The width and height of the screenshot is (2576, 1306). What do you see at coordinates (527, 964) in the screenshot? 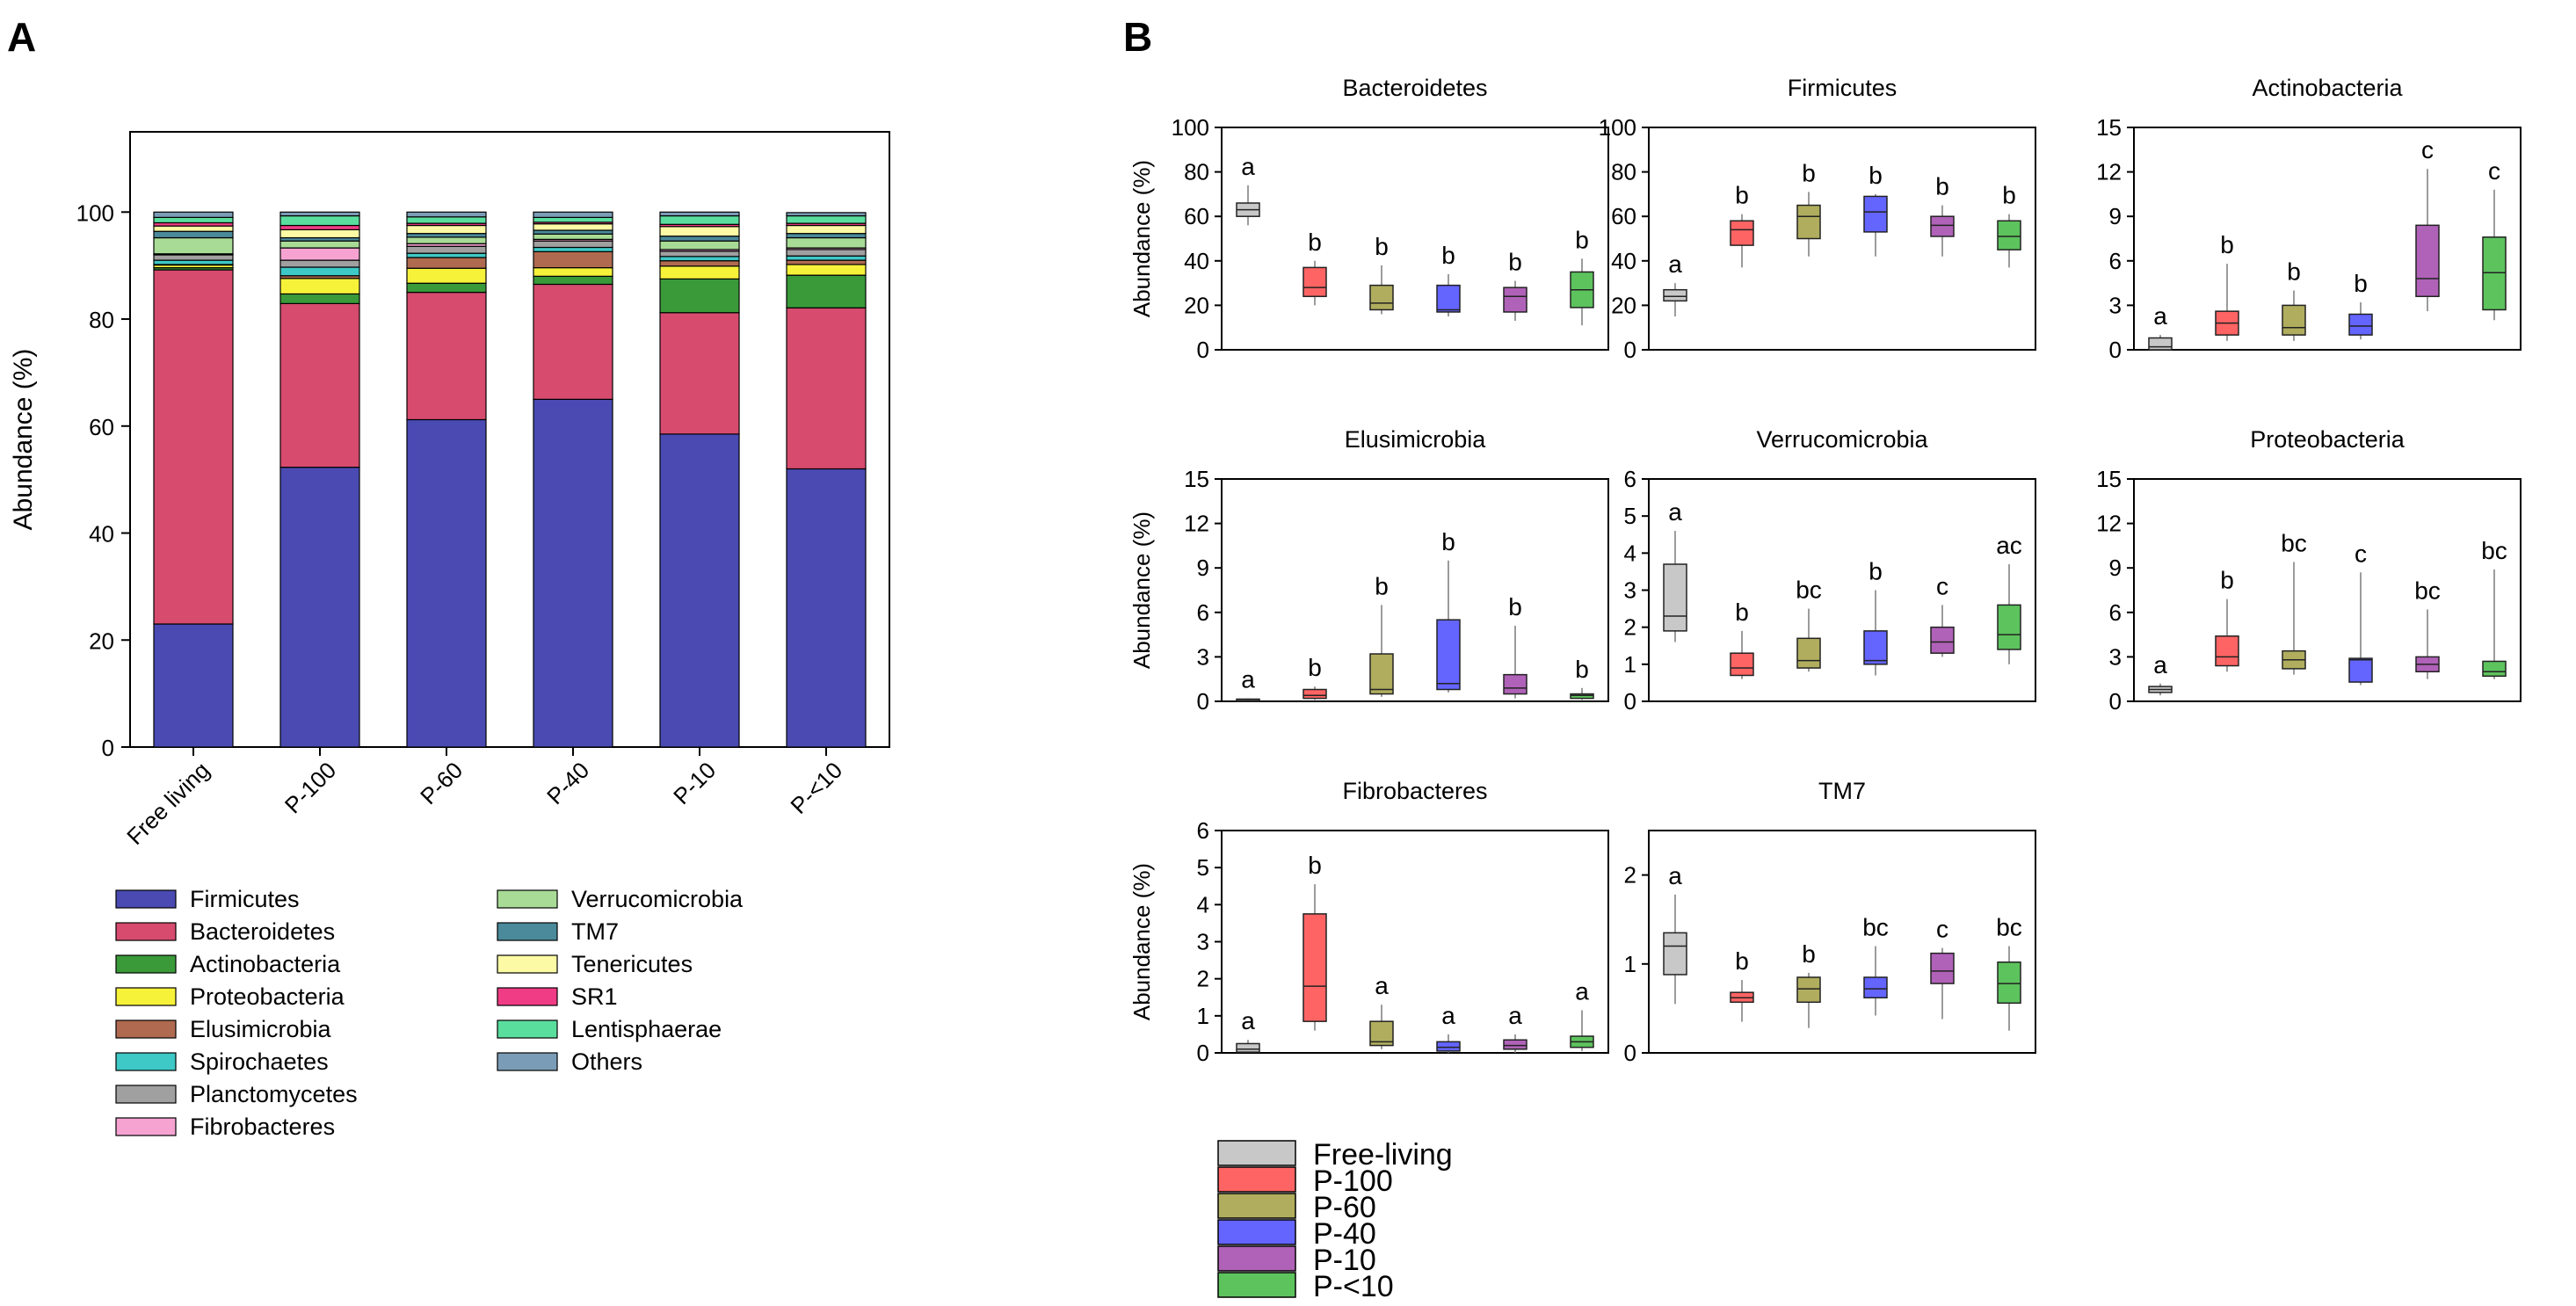
I see `legend-swatch-tenericutes` at bounding box center [527, 964].